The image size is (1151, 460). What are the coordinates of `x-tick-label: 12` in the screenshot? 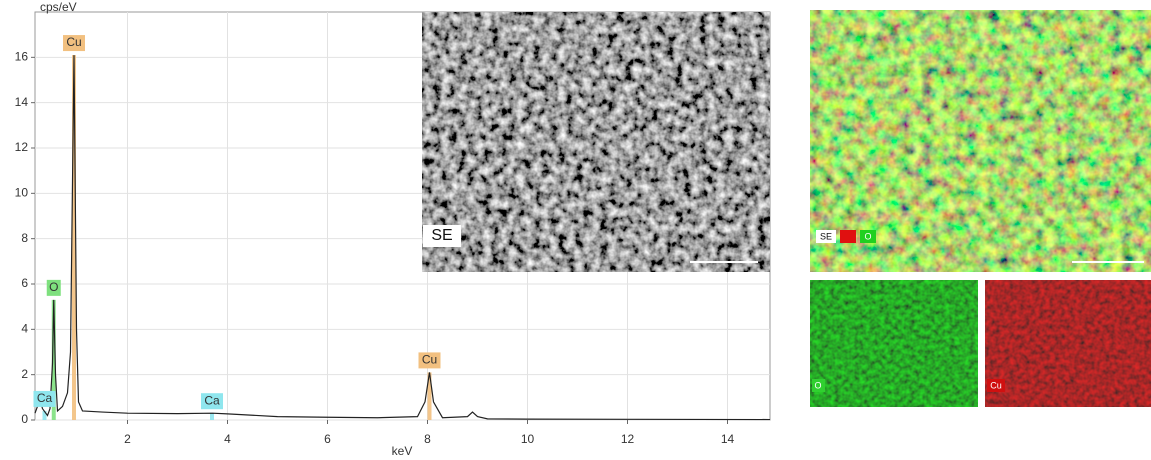 It's located at (628, 439).